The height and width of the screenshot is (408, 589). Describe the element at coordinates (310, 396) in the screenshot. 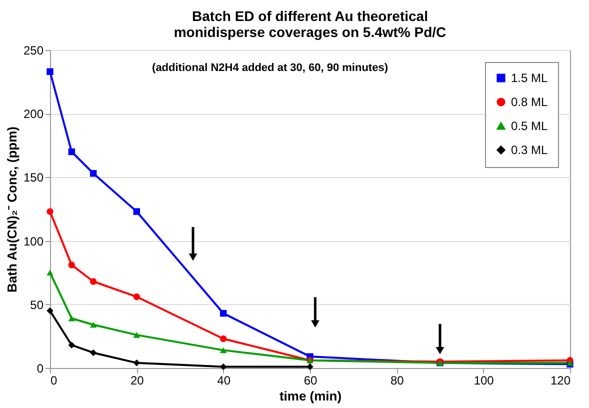

I see `x-axis-title: time (min)` at that location.